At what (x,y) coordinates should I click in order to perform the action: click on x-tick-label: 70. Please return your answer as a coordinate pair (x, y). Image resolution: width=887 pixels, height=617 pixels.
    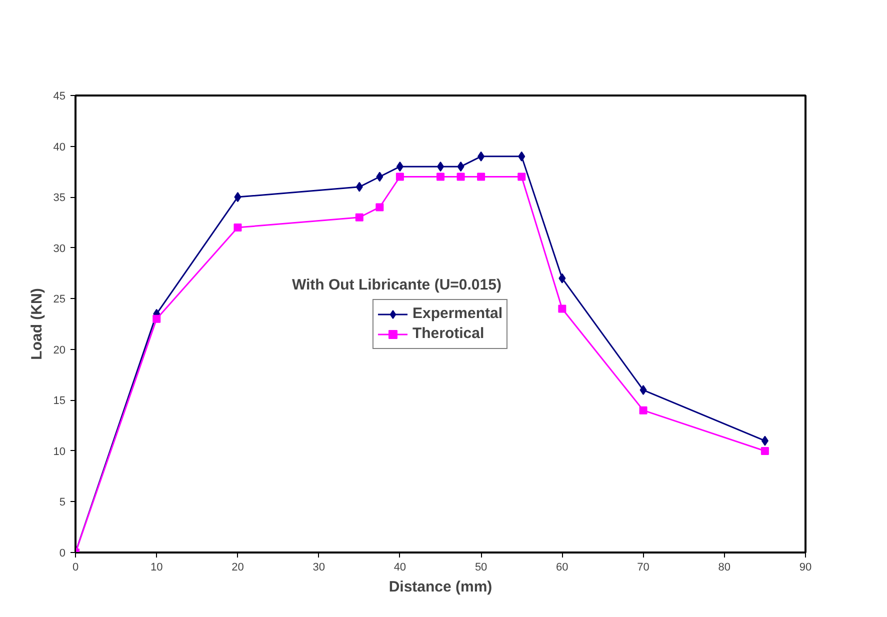
    Looking at the image, I should click on (643, 568).